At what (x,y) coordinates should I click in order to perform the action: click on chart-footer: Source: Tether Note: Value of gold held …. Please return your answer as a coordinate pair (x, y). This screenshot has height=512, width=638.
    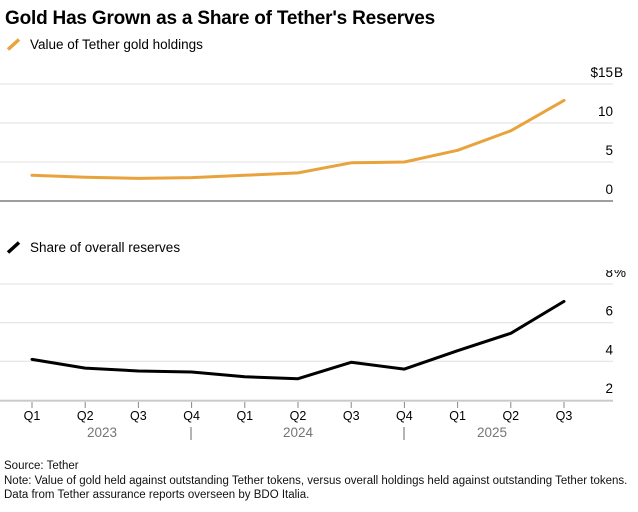
    Looking at the image, I should click on (319, 481).